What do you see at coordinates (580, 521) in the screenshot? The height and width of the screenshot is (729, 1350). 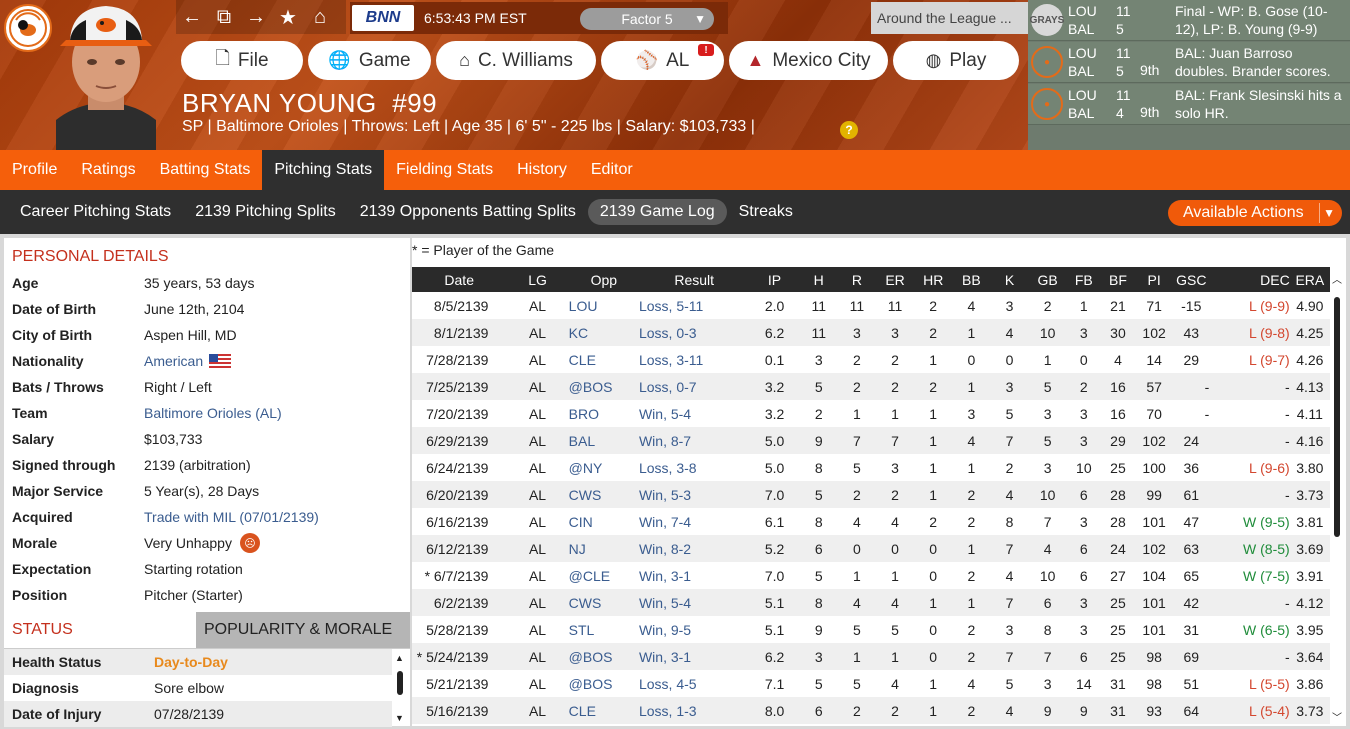 I see `opponent-link: CIN` at bounding box center [580, 521].